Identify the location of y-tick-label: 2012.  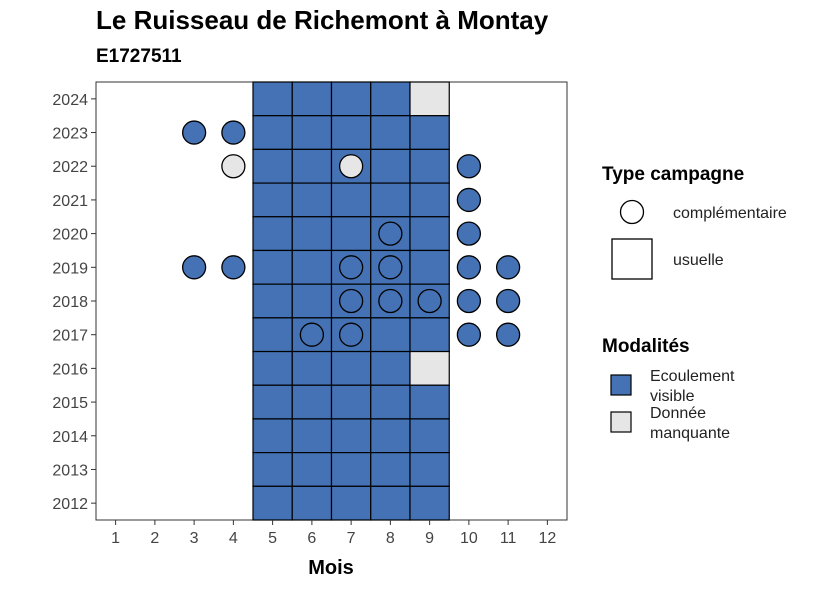
(70, 504).